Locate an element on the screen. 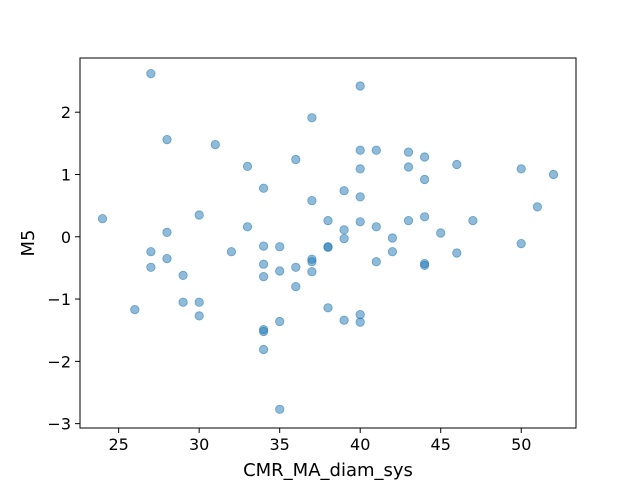  y-tick-label: 0 is located at coordinates (66, 237).